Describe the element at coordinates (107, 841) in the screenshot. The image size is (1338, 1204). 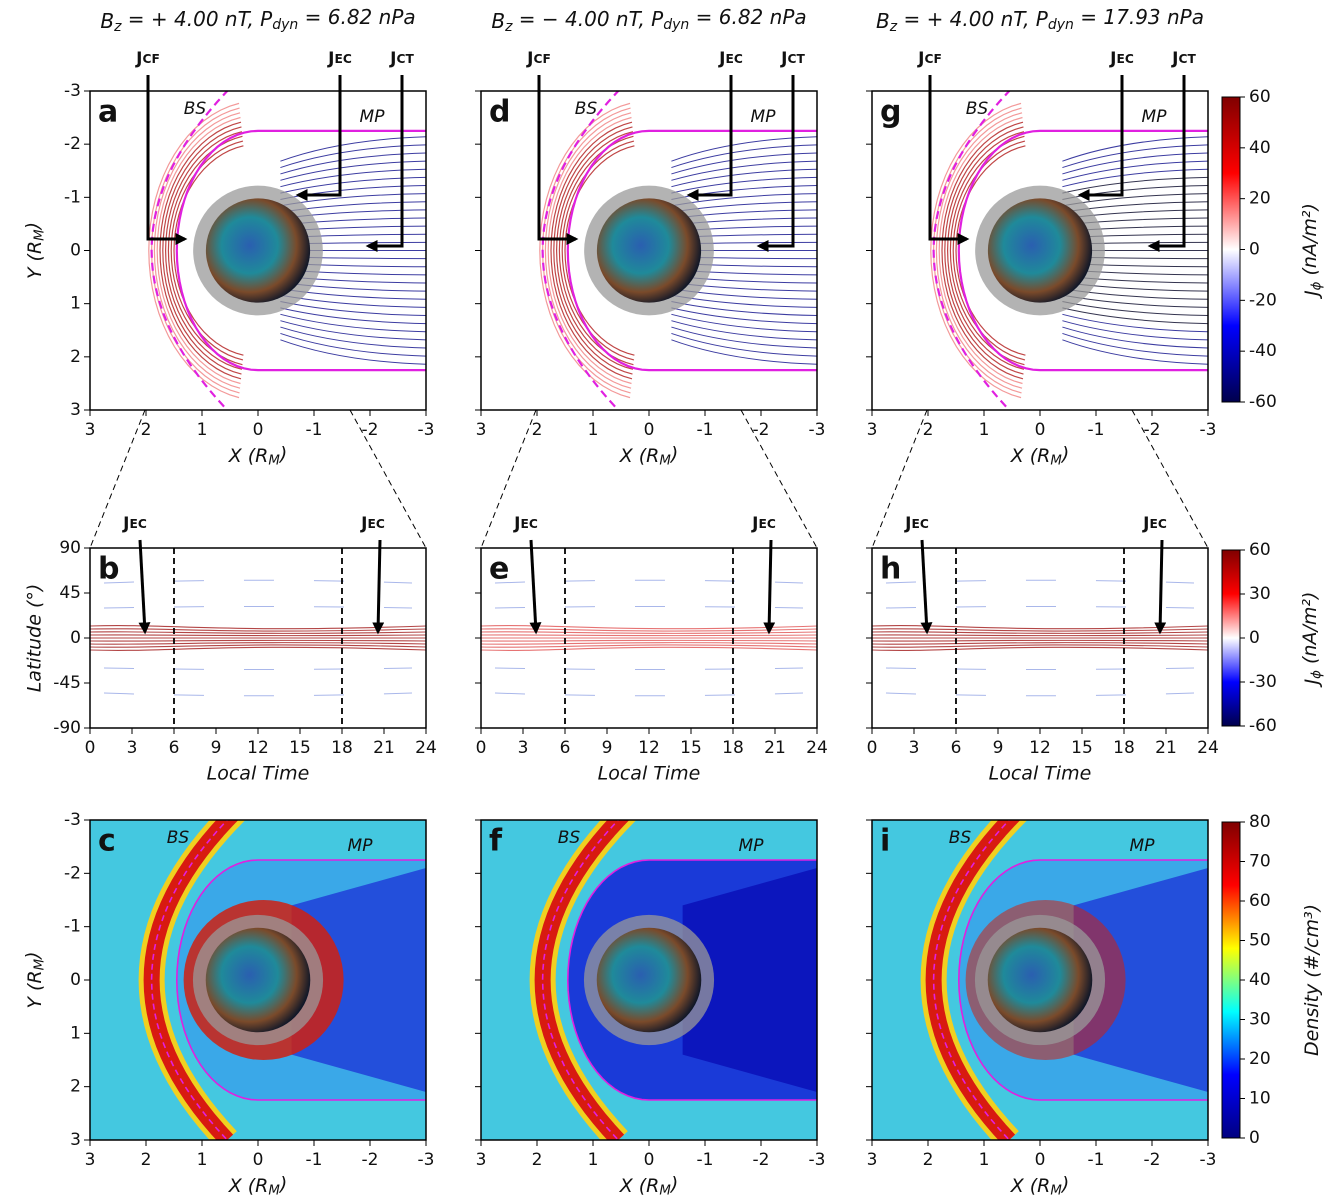
I see `panel-label: c` at that location.